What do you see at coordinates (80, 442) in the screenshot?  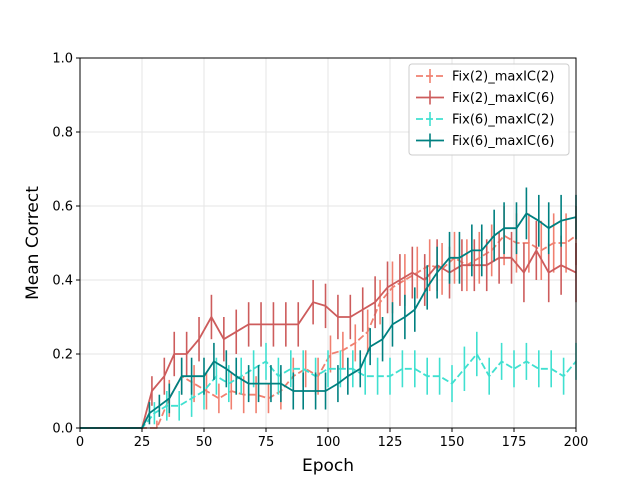 I see `x-tick-label: 0` at bounding box center [80, 442].